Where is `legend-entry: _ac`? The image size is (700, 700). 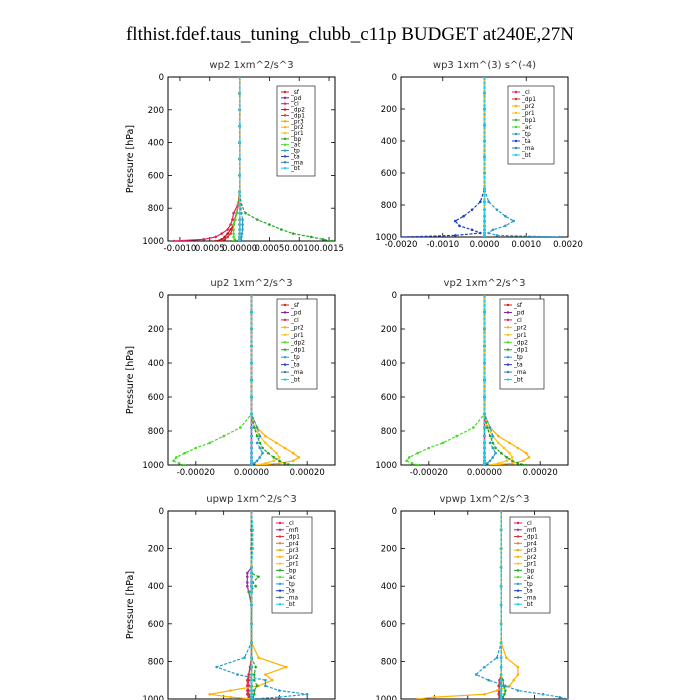 legend-entry: _ac is located at coordinates (295, 146).